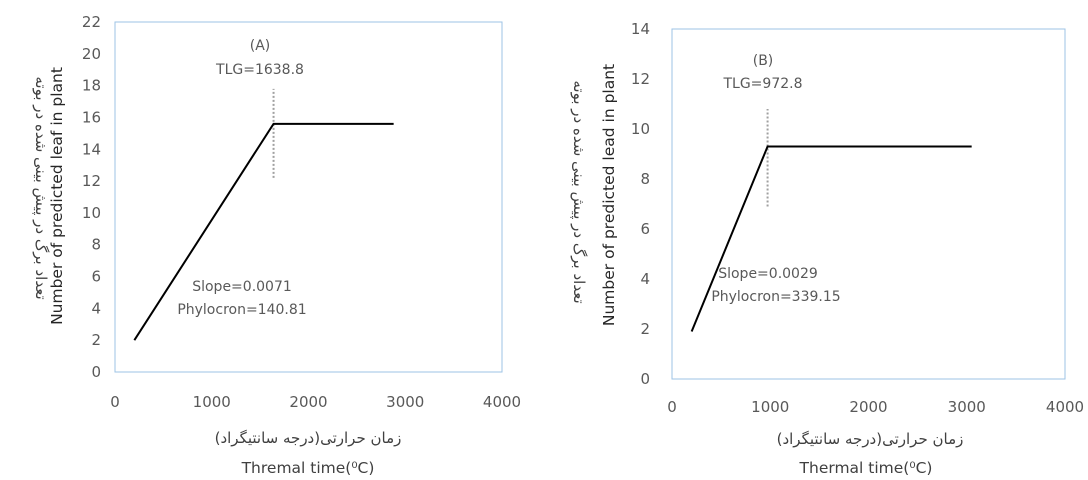 The image size is (1088, 480). I want to click on panel-a-x-tick-labels: 0 1000 2000 3000 4000, so click(315, 402).